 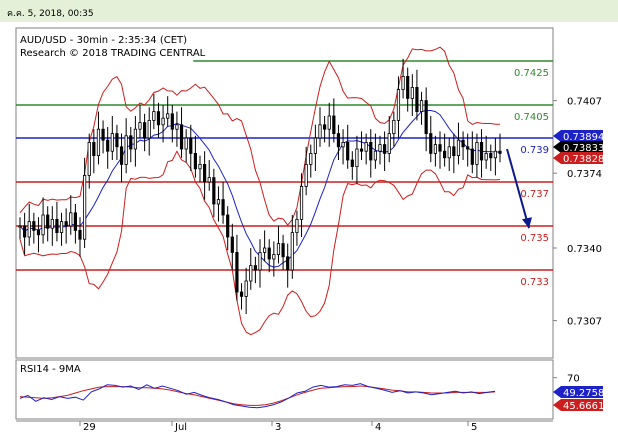 I want to click on price-tick-label-0: 0.7407, so click(x=584, y=102).